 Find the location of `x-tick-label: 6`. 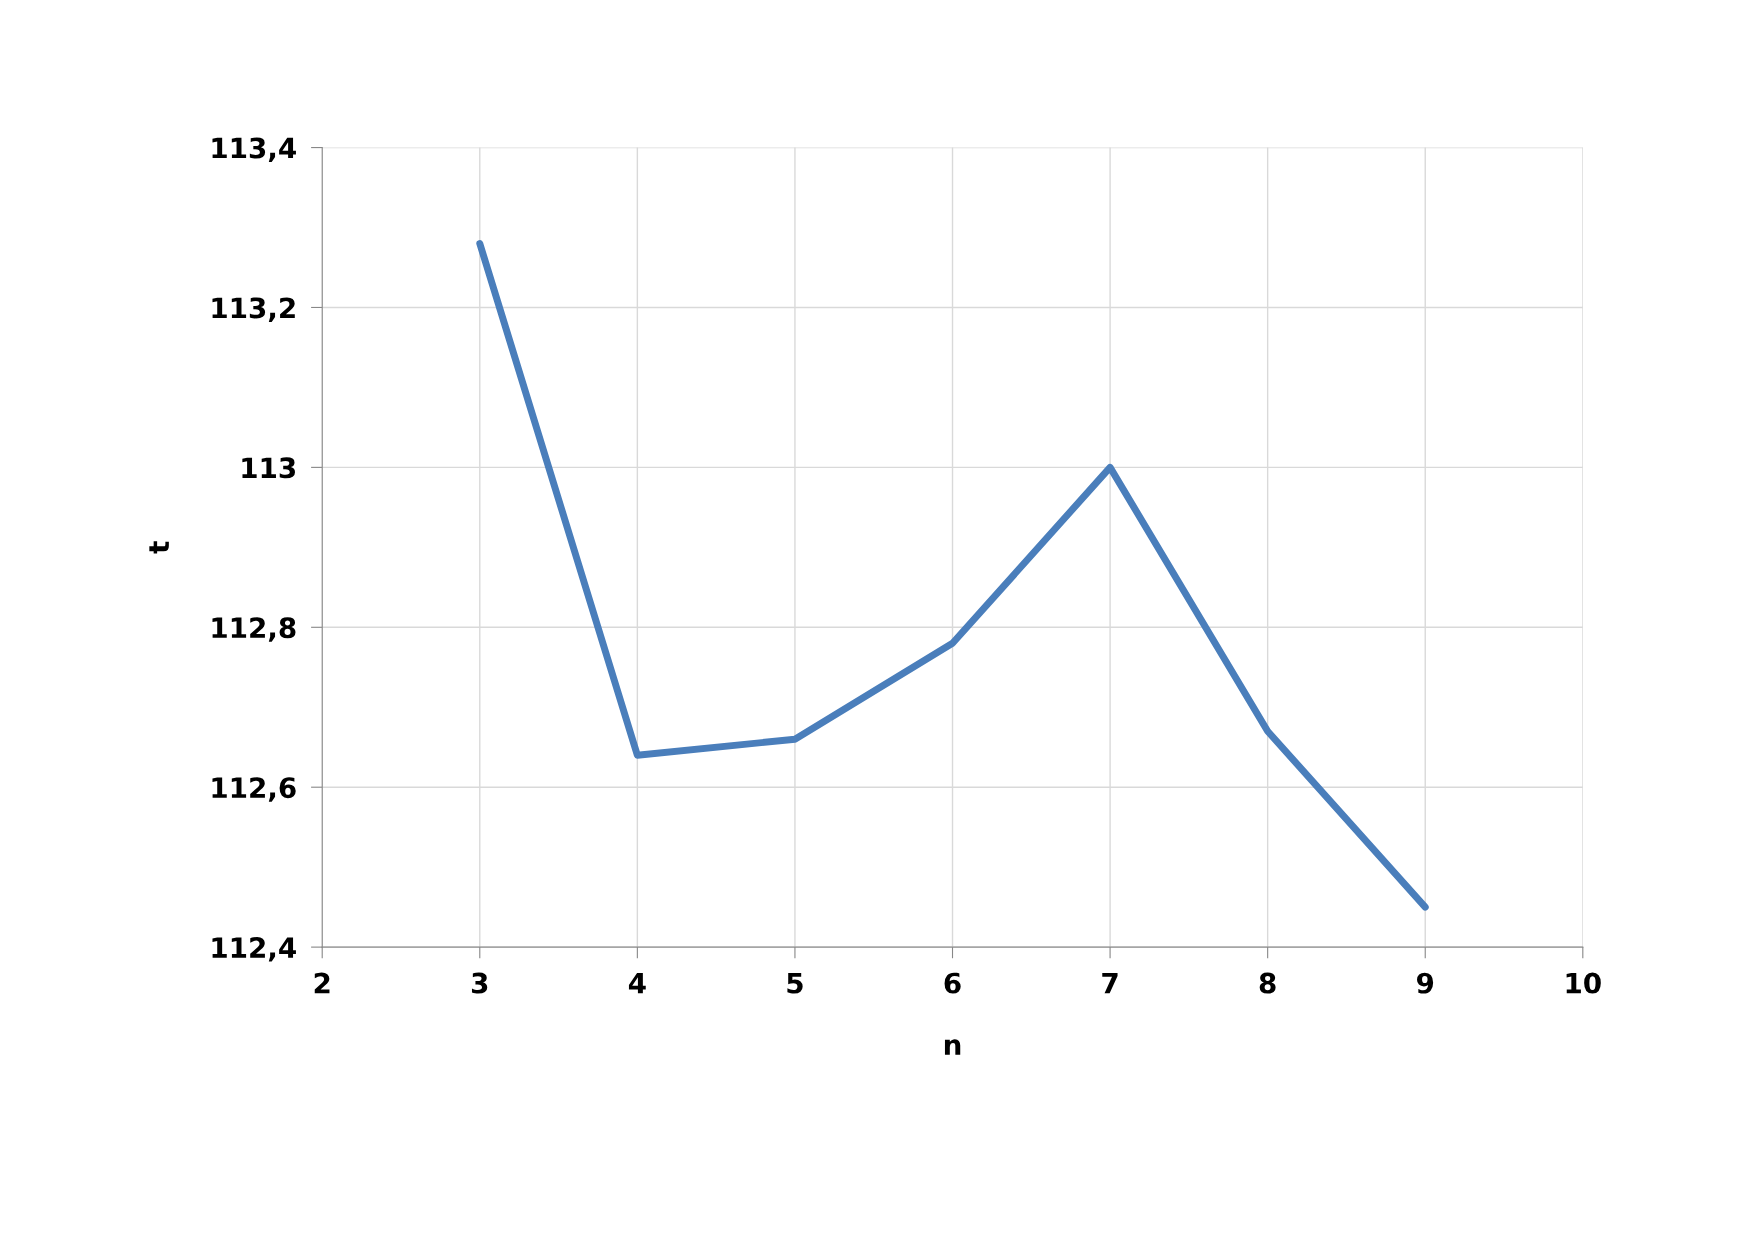

x-tick-label: 6 is located at coordinates (952, 983).